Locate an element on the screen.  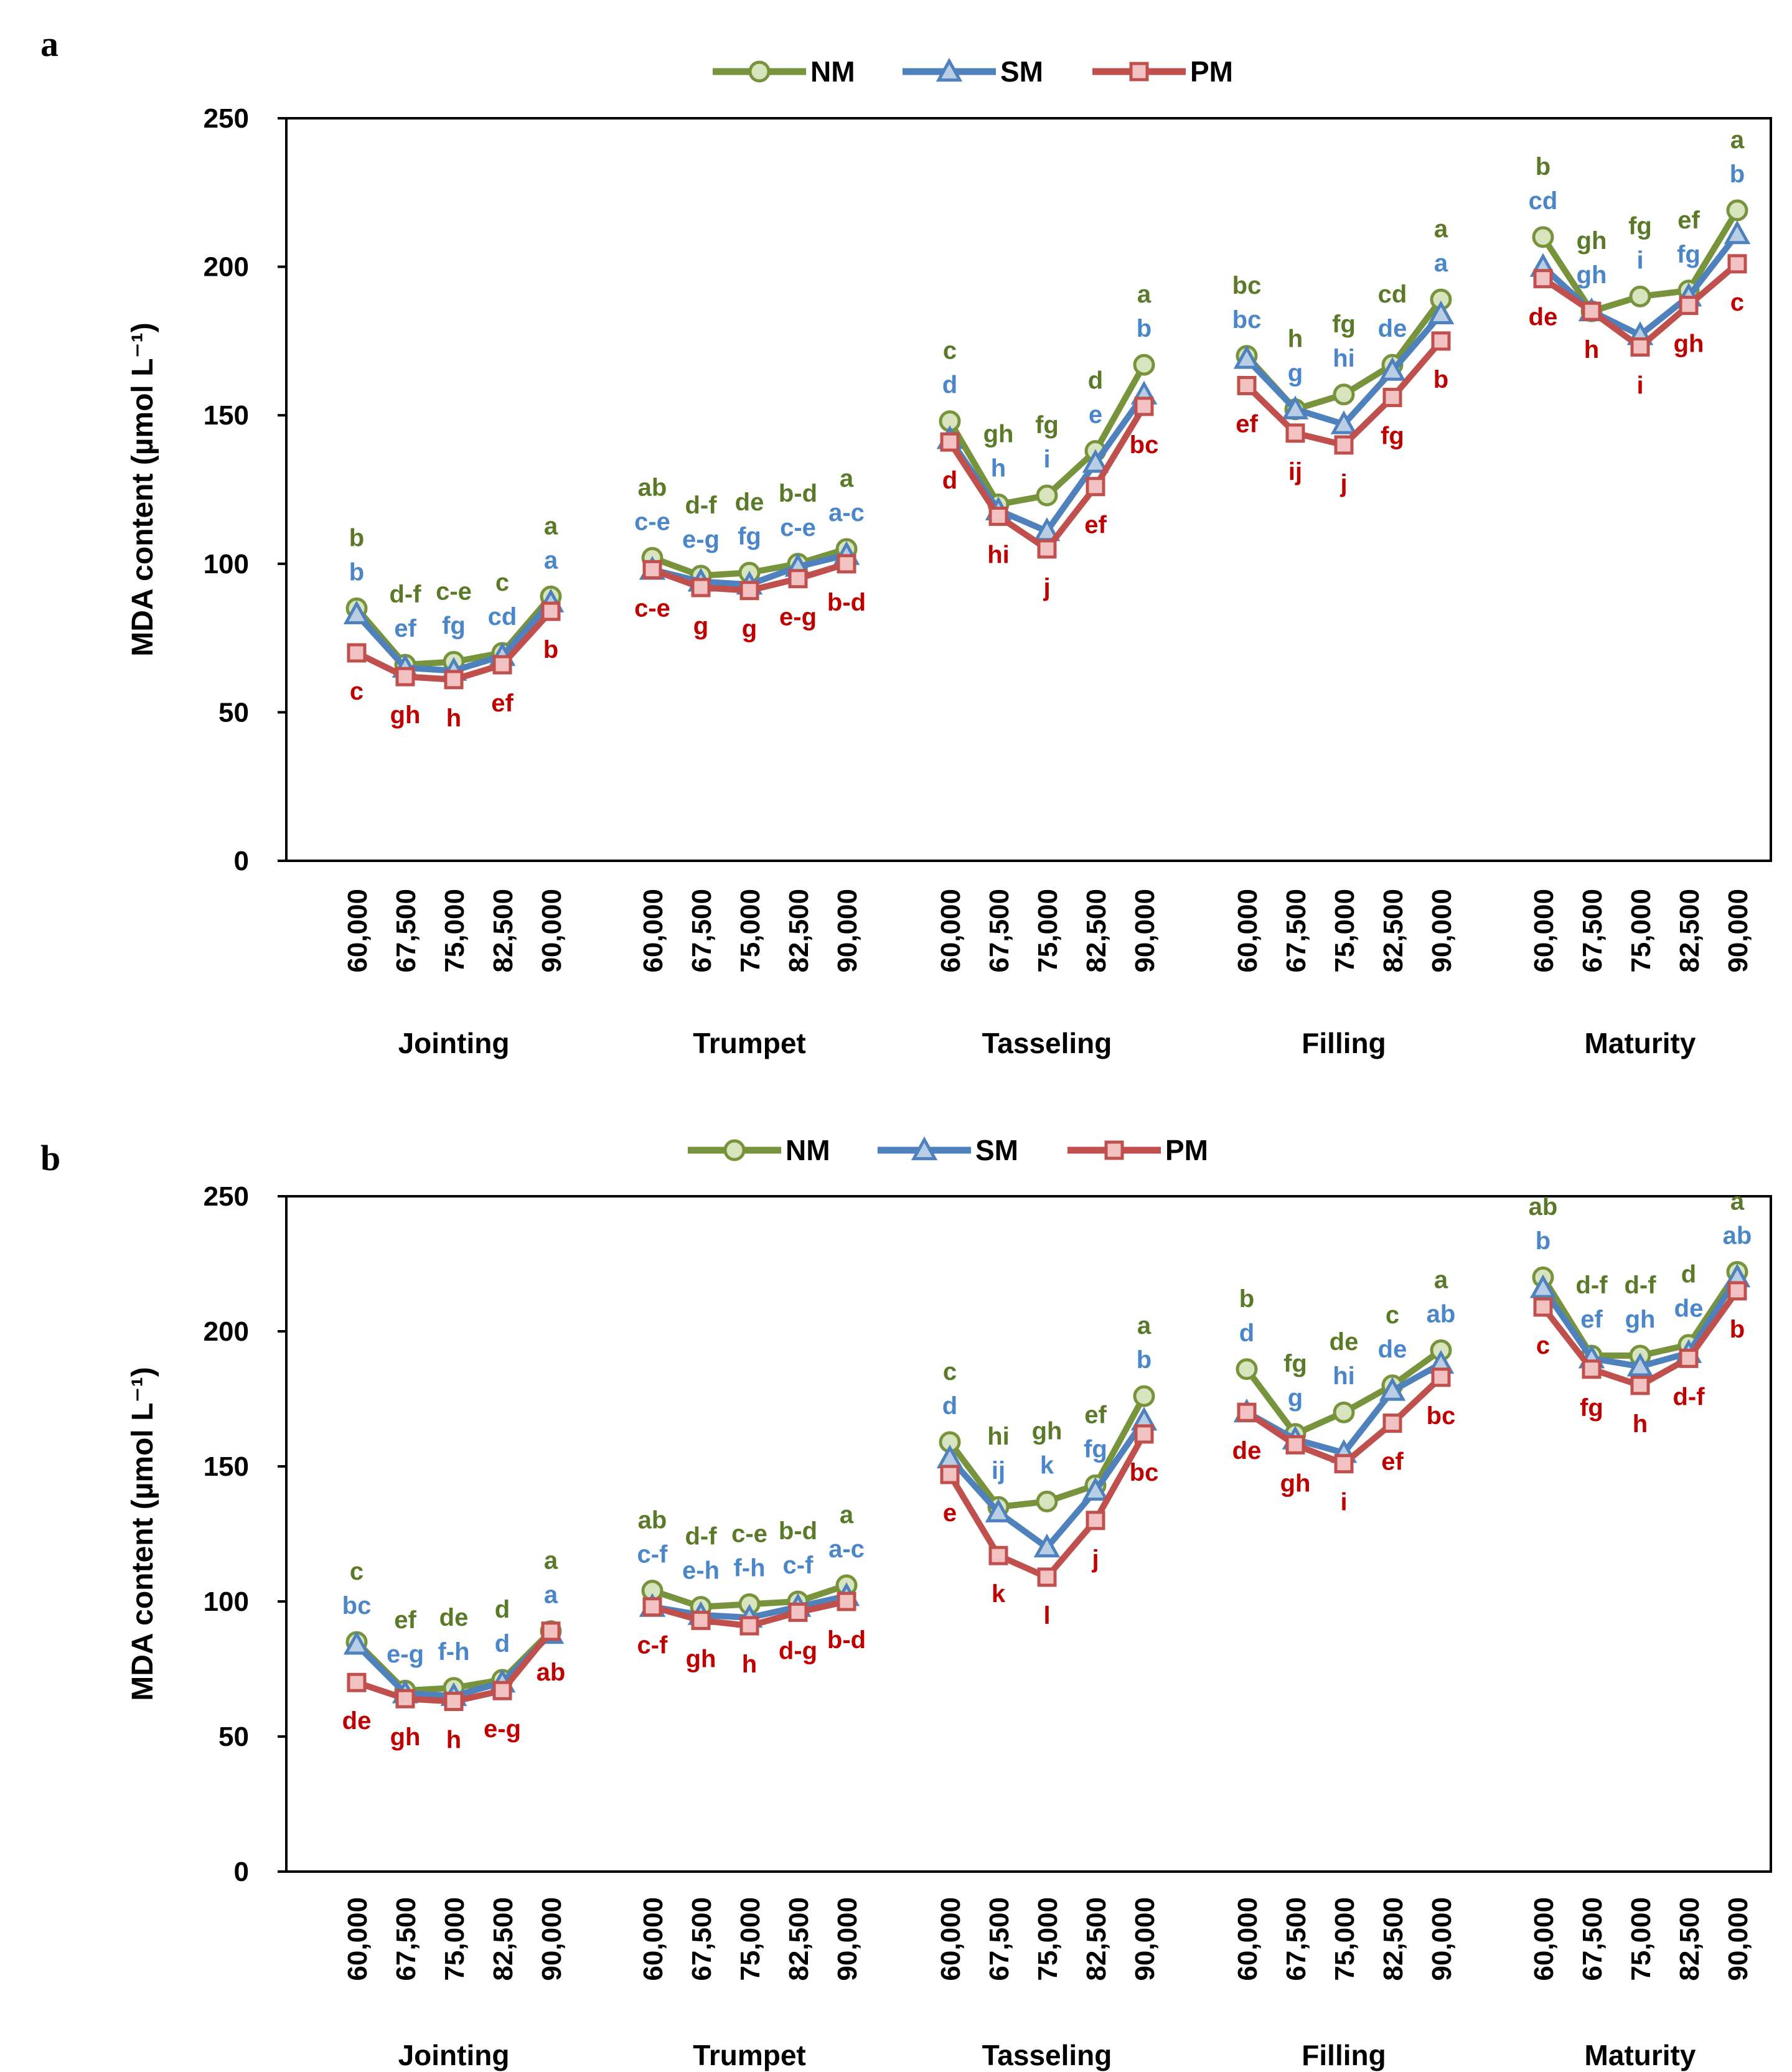
sig-label-nm: d is located at coordinates (1688, 1274).